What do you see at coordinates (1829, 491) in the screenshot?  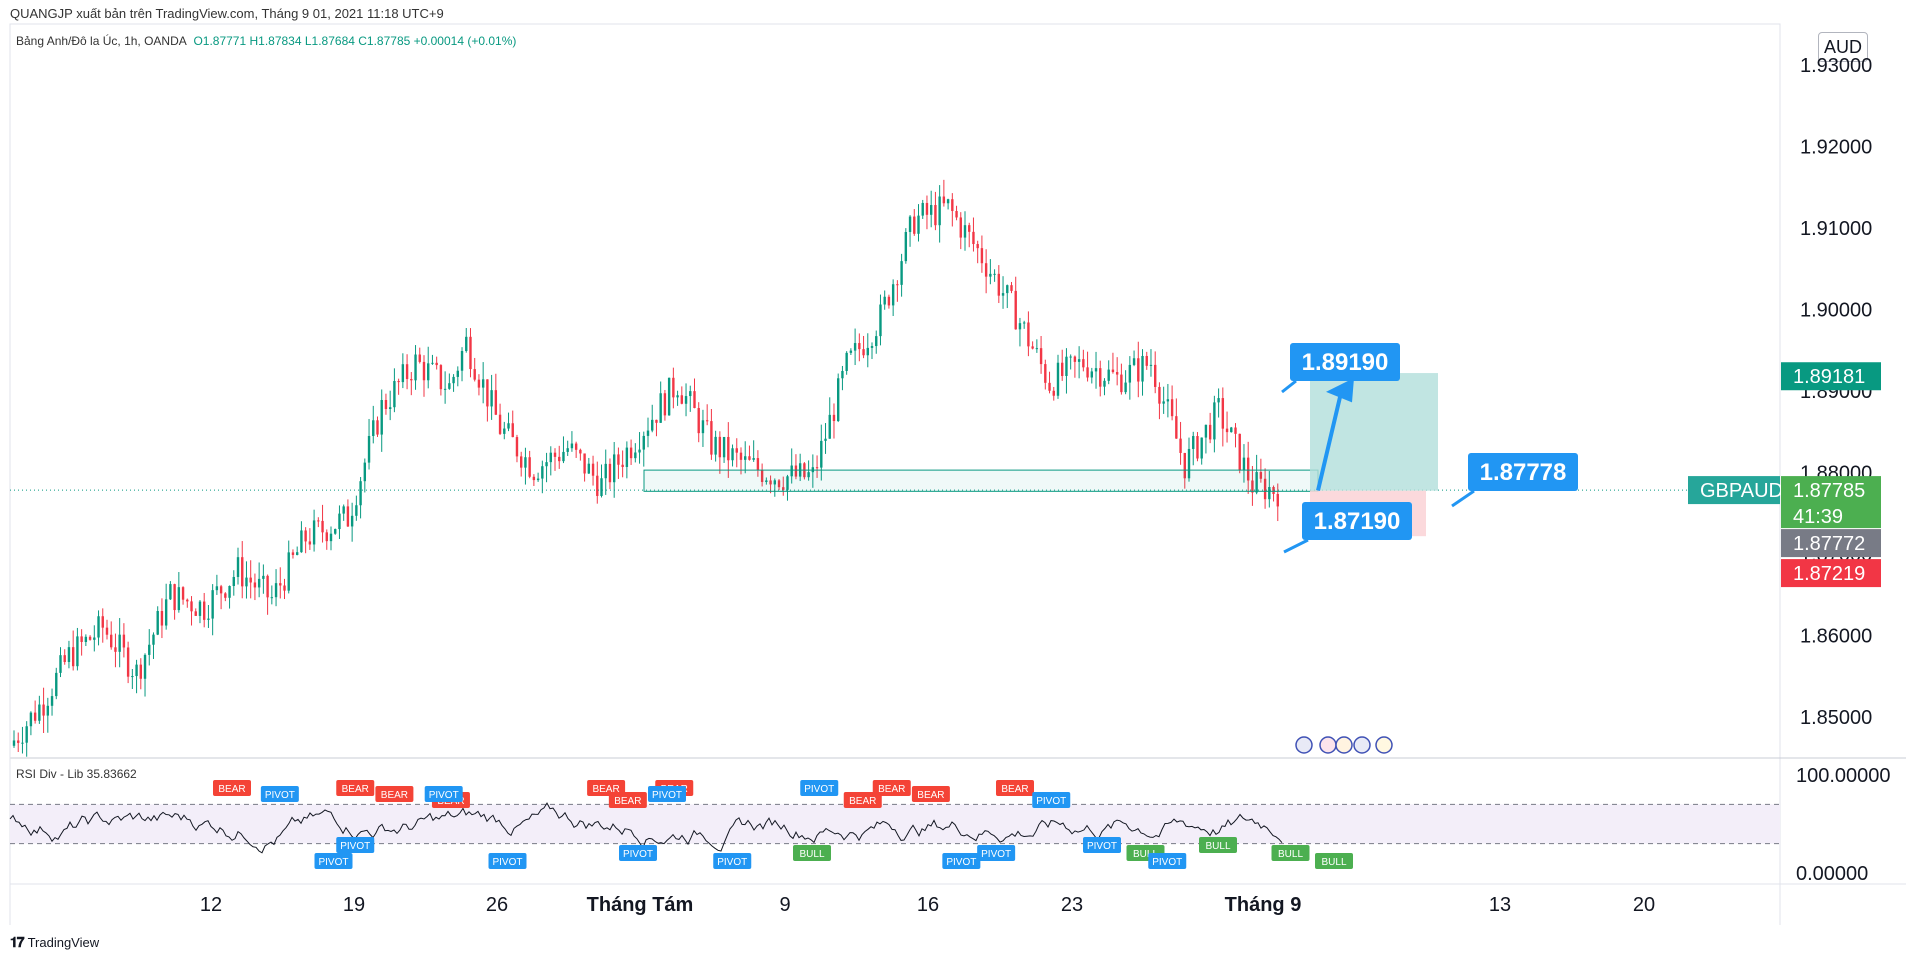 I see `last-price-label: 1.87785` at bounding box center [1829, 491].